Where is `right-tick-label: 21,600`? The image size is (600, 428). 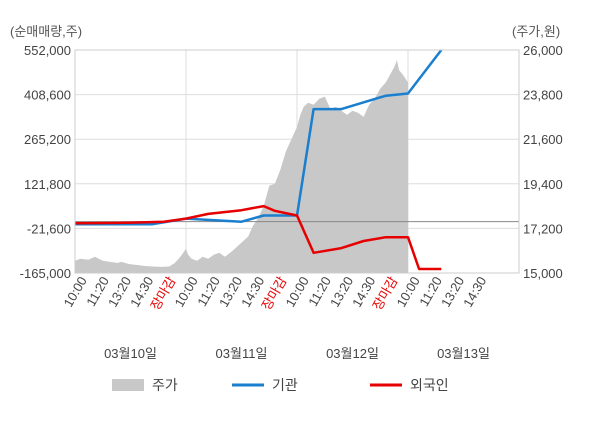 right-tick-label: 21,600 is located at coordinates (543, 139).